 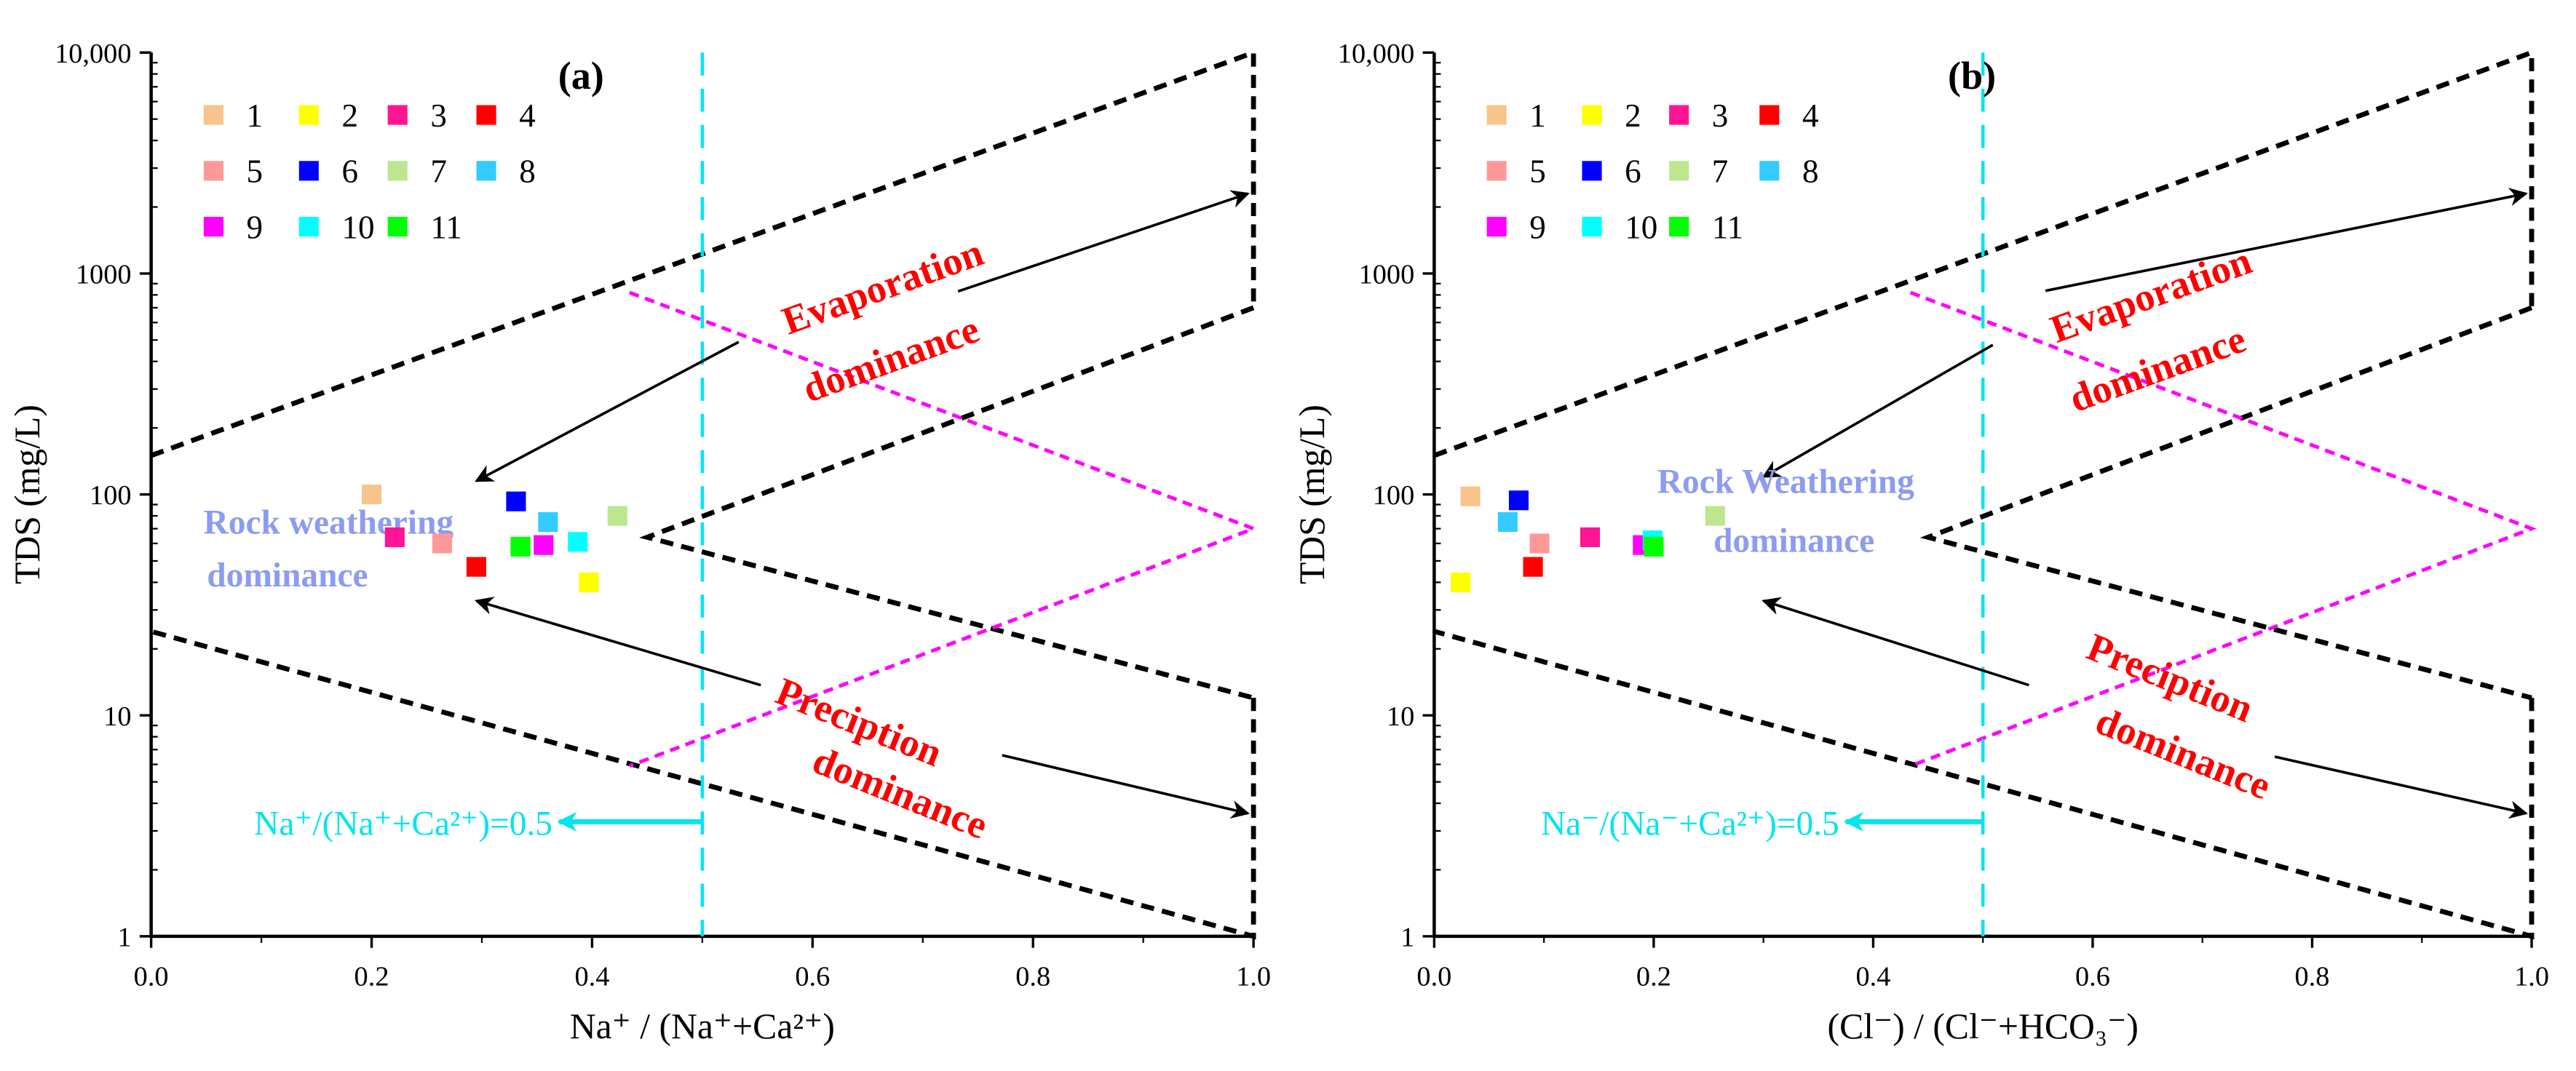 What do you see at coordinates (1785, 482) in the screenshot?
I see `rock-weathering-label: Rock Weathering` at bounding box center [1785, 482].